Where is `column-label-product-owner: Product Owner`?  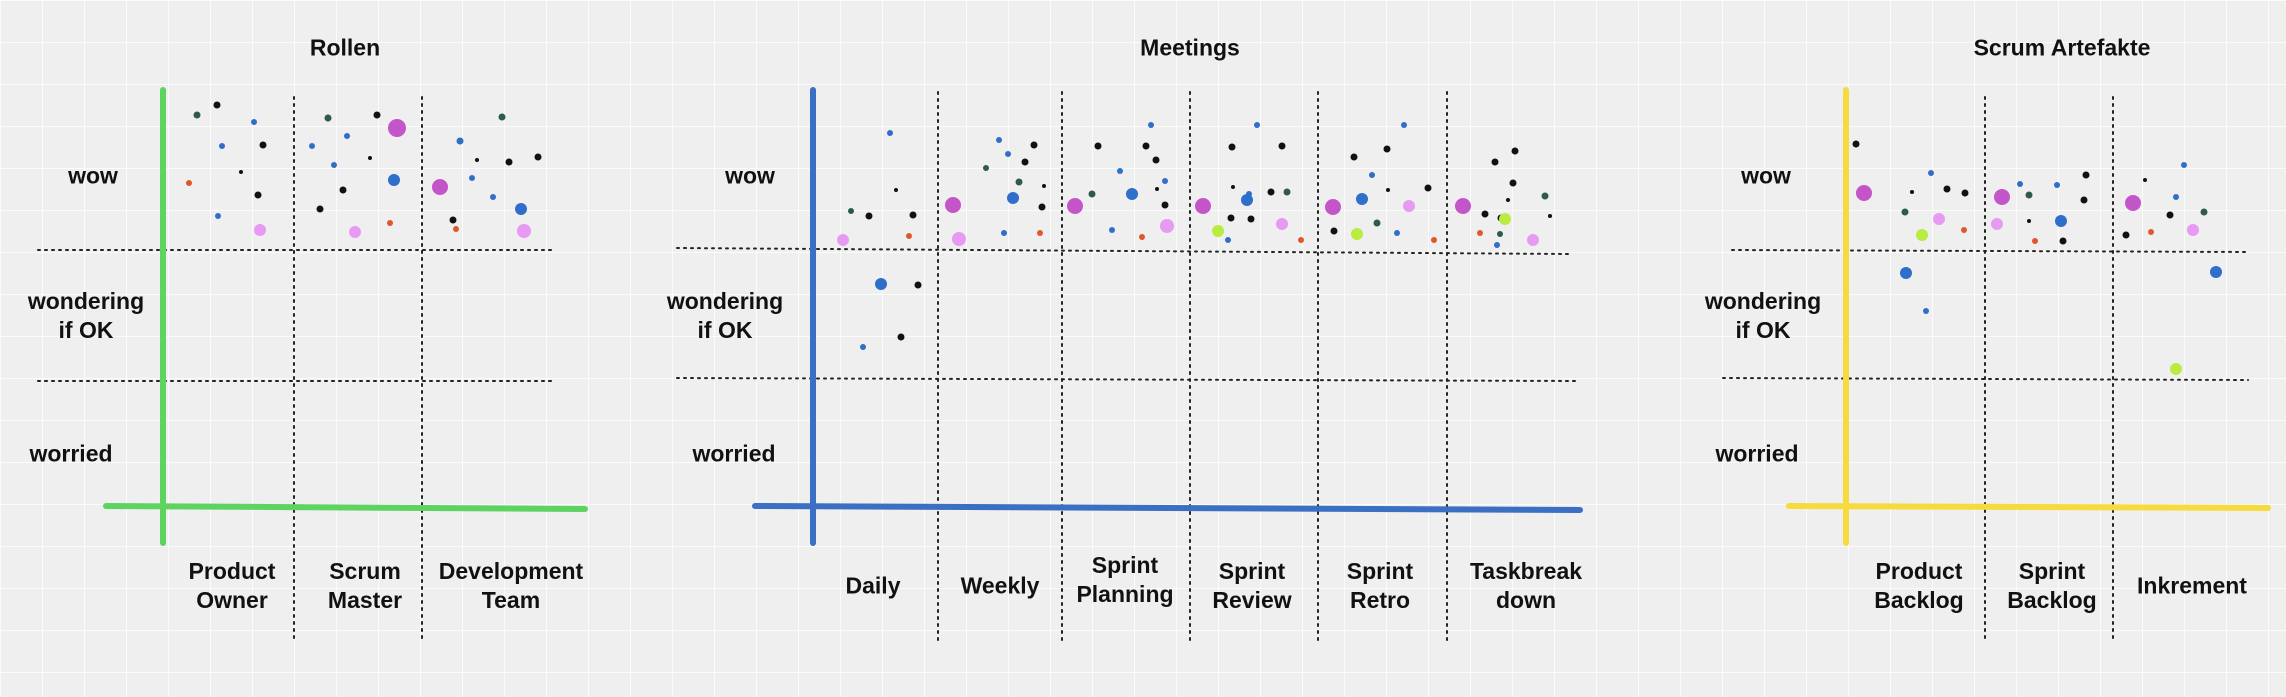
column-label-product-owner: Product Owner is located at coordinates (232, 585).